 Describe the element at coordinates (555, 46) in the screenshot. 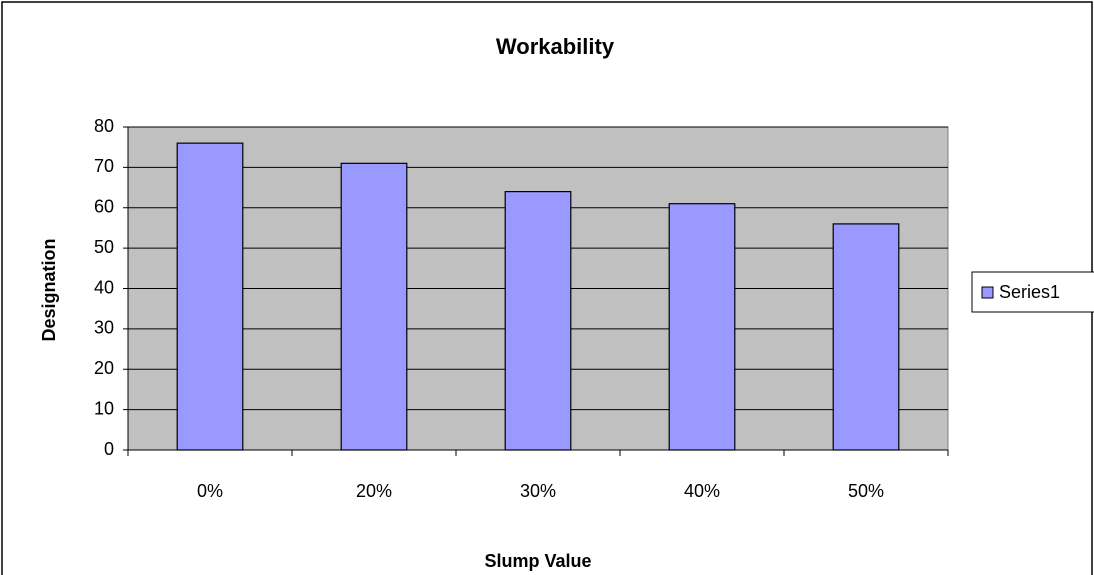

I see `chart-title: Workability` at that location.